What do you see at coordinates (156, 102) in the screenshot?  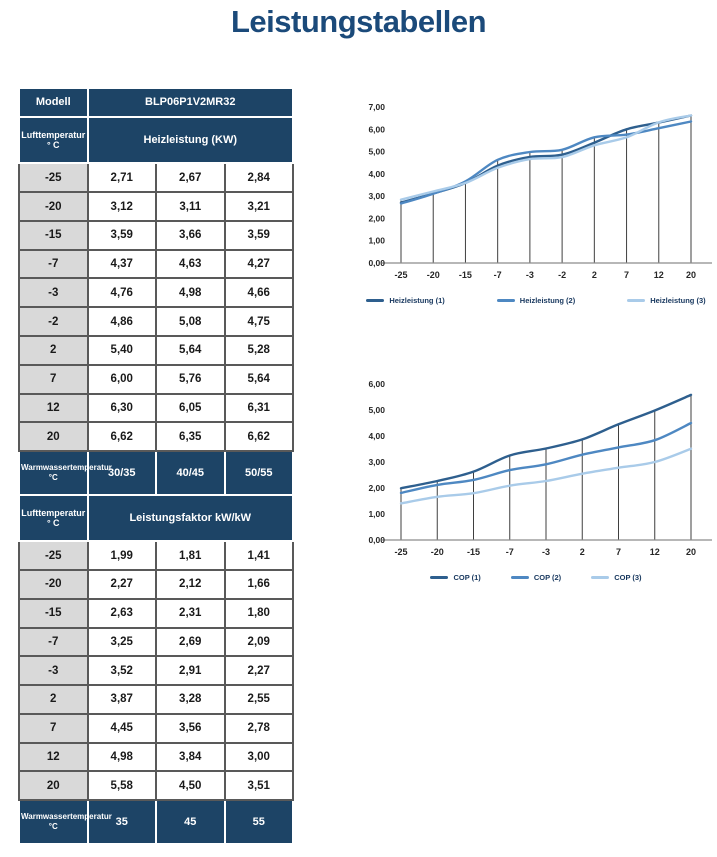 I see `table-row: Modell BLP06P1V2MR32` at bounding box center [156, 102].